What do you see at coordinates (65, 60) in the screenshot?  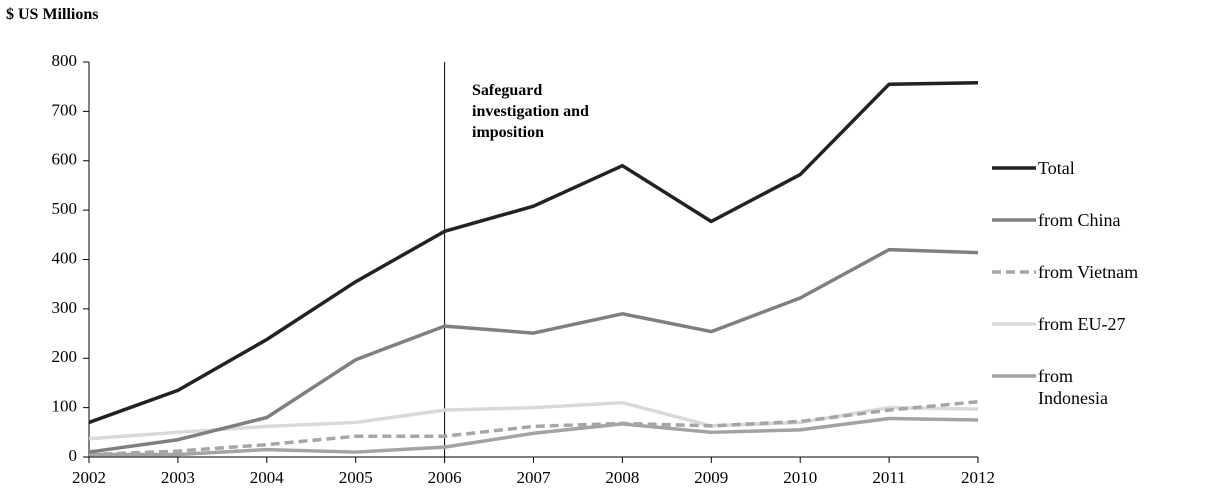 I see `y-tick-label: 800` at bounding box center [65, 60].